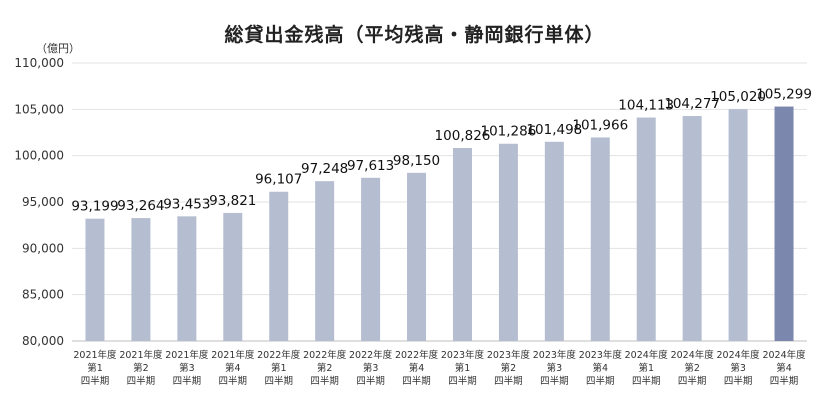 The image size is (829, 401). What do you see at coordinates (738, 97) in the screenshot?
I see `data-label: 105,020` at bounding box center [738, 97].